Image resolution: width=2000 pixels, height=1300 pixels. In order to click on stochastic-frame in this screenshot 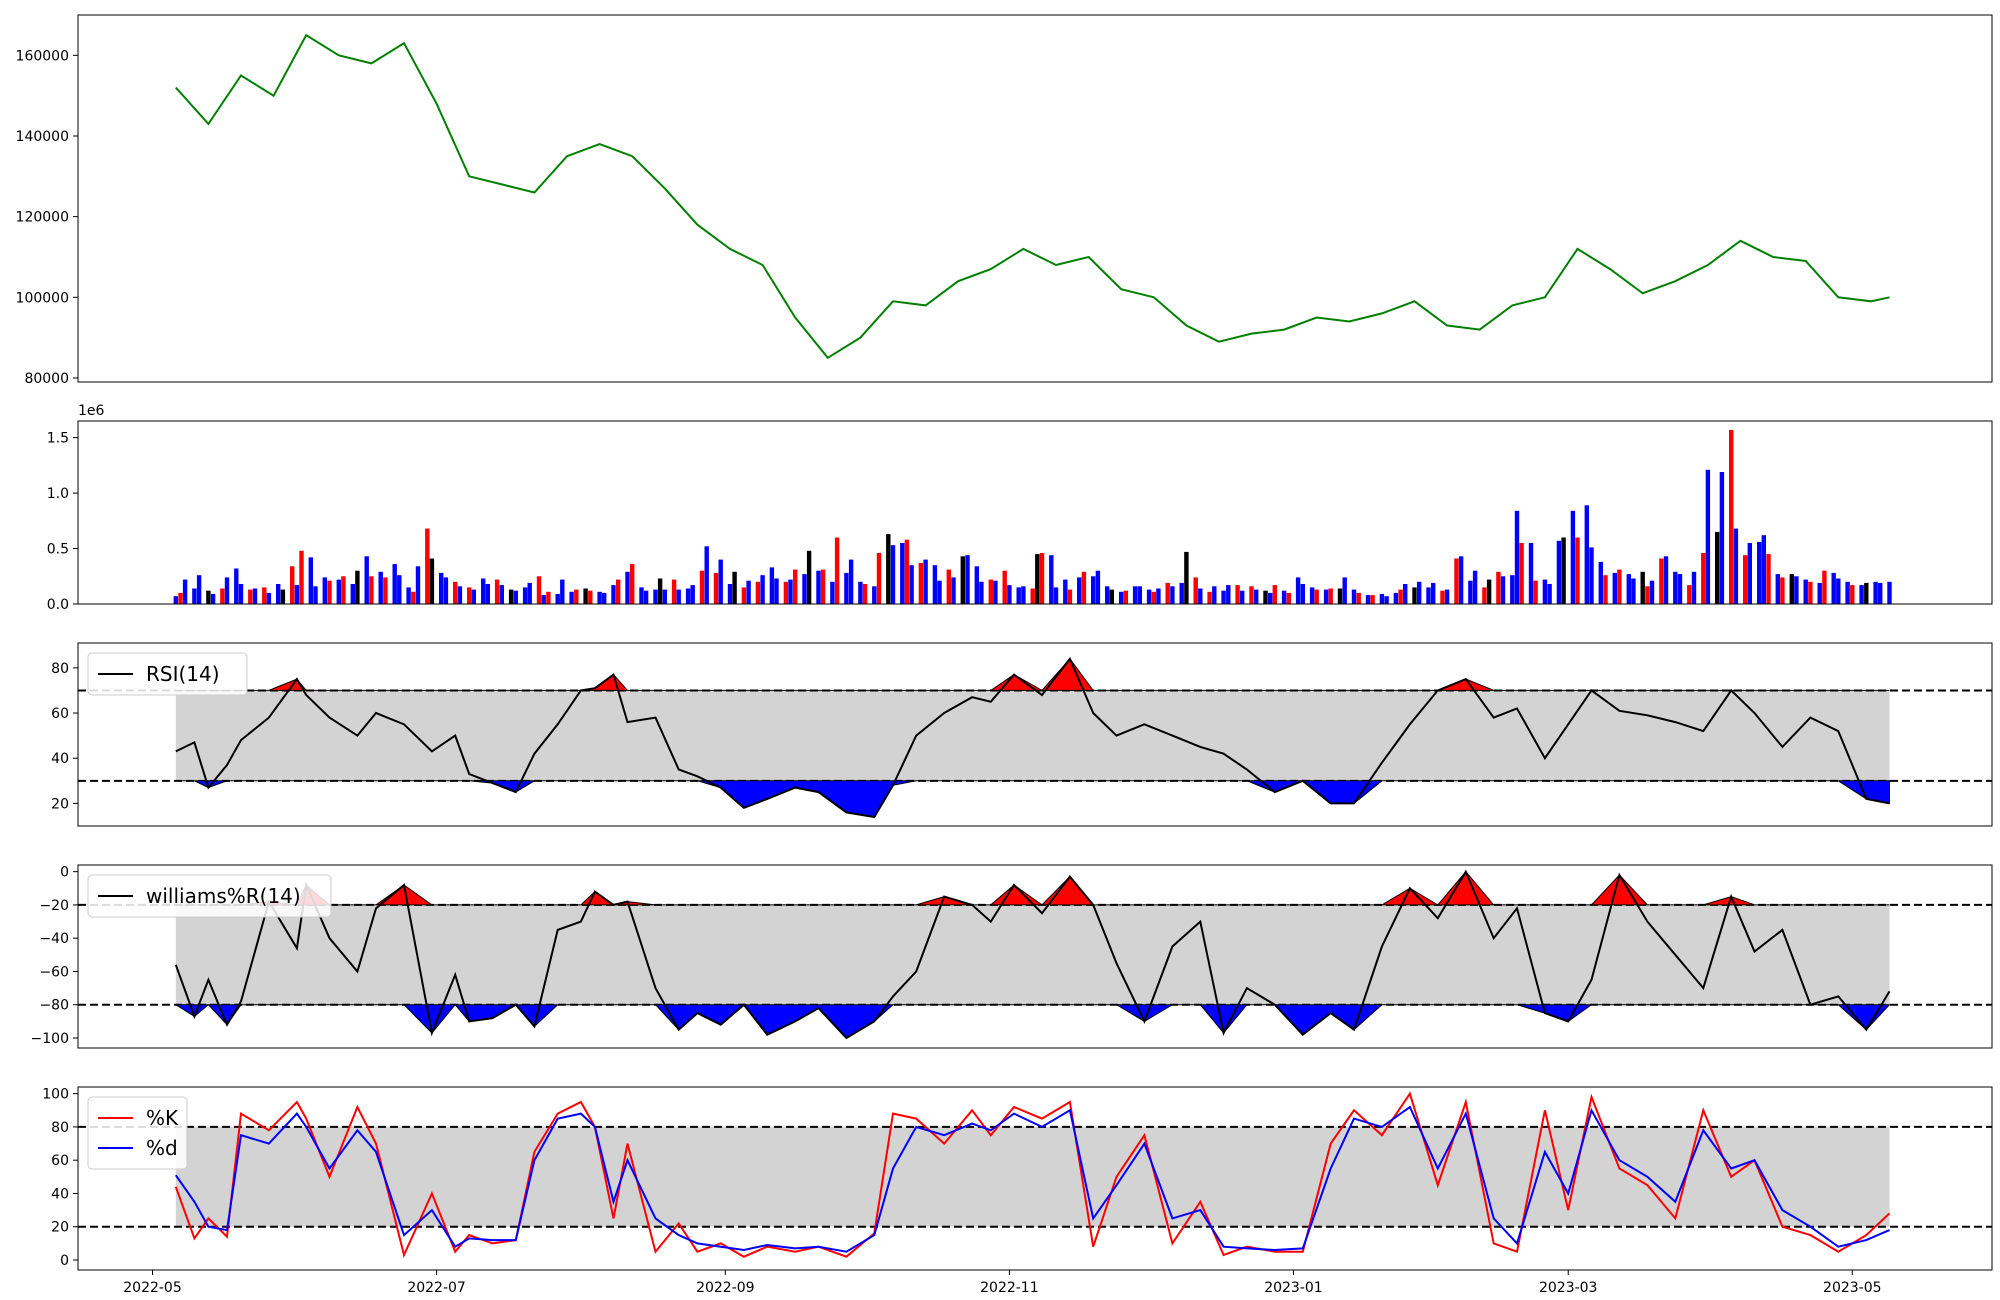, I will do `click(1035, 1178)`.